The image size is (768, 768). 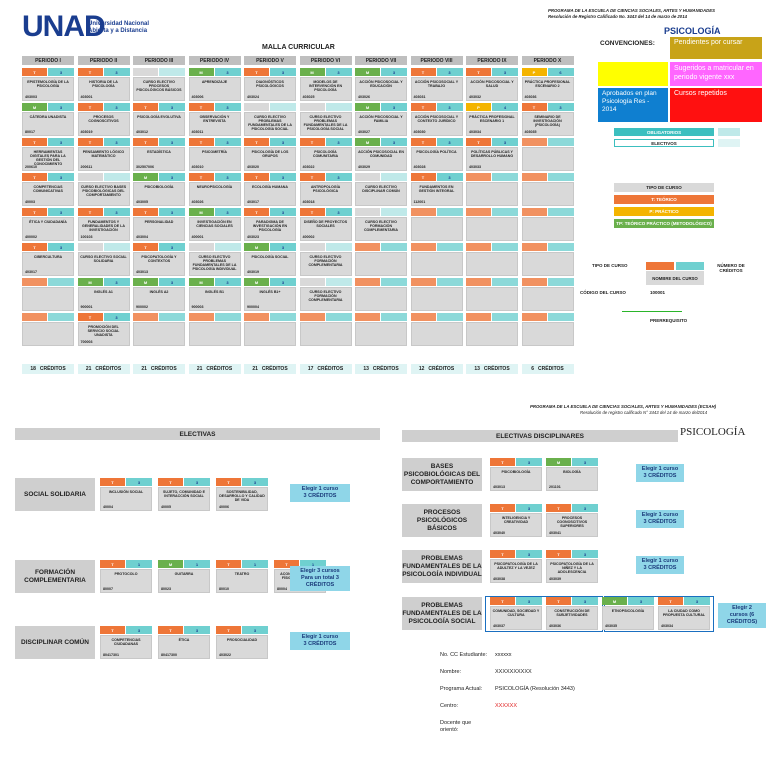 I want to click on course-code: 403041, so click(x=555, y=533).